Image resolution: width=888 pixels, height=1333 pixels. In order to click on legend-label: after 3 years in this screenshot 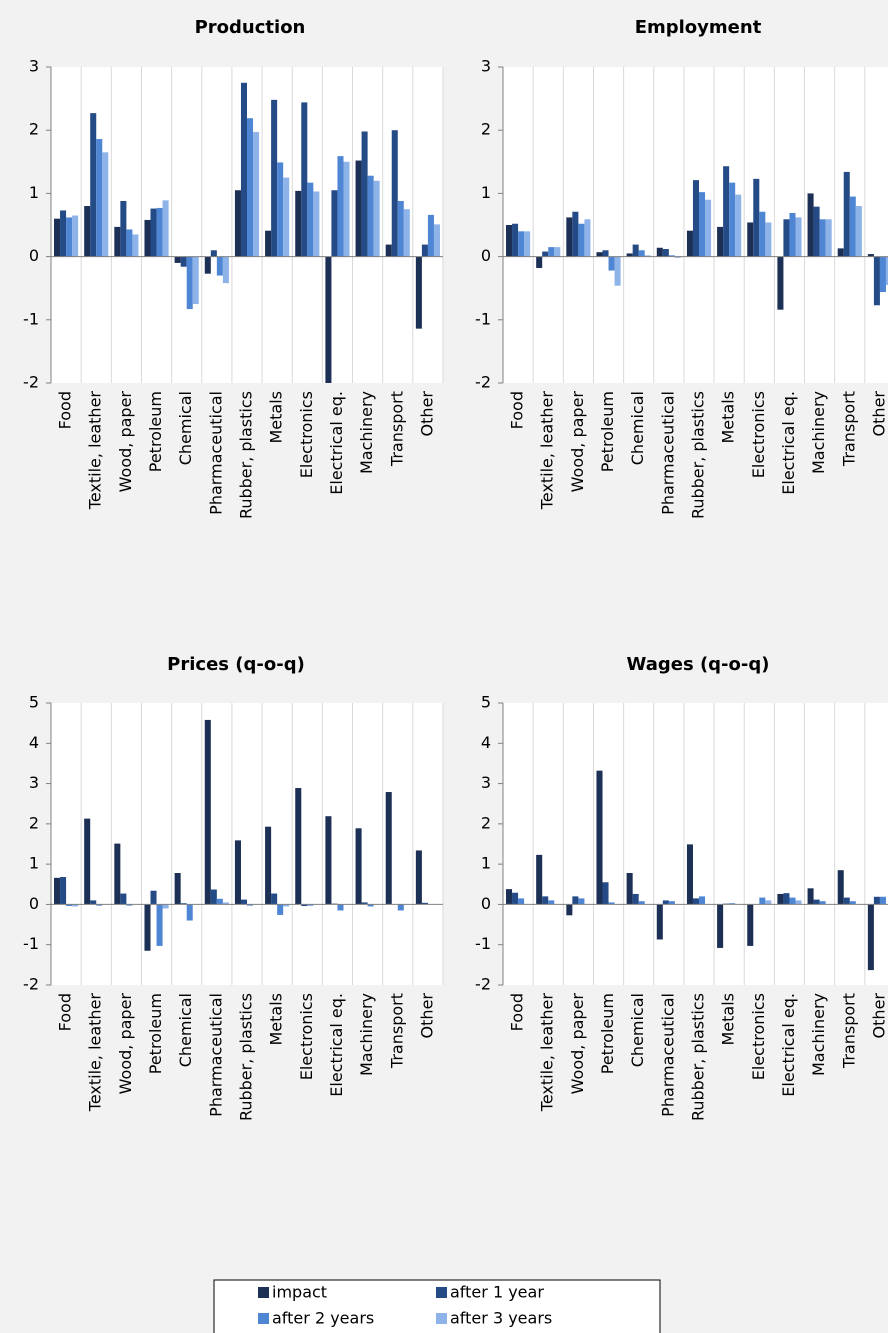, I will do `click(501, 1318)`.